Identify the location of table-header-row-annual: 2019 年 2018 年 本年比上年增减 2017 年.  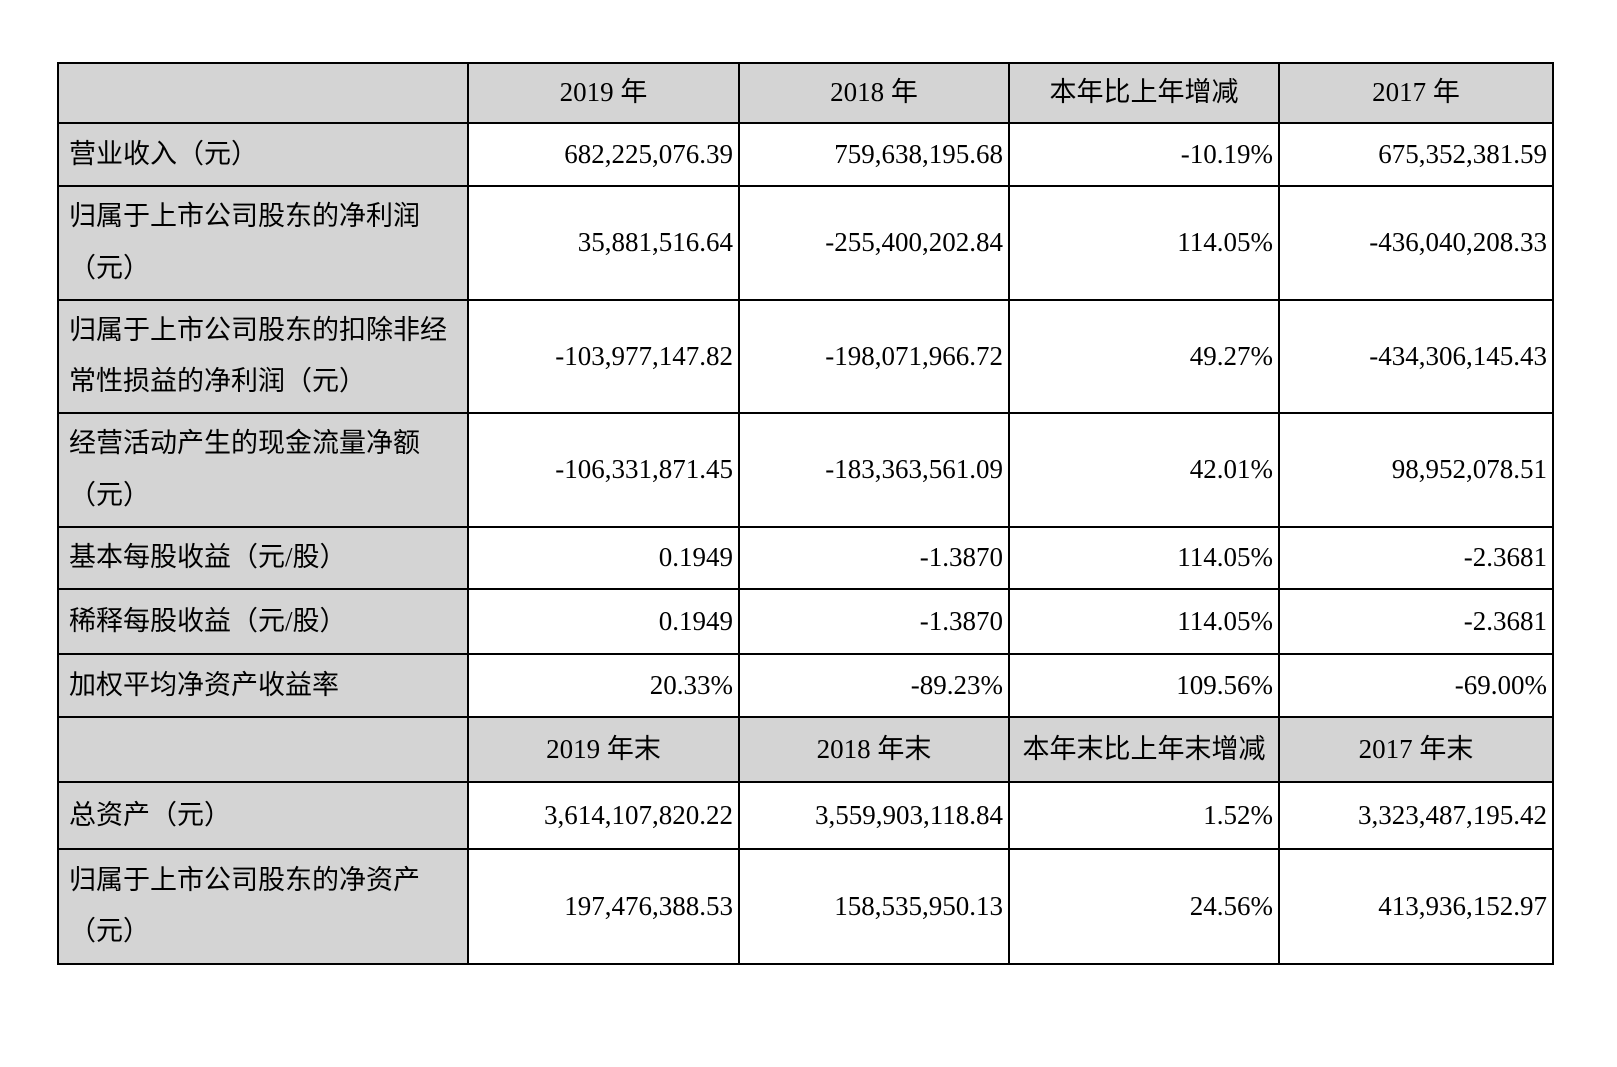
(805, 93).